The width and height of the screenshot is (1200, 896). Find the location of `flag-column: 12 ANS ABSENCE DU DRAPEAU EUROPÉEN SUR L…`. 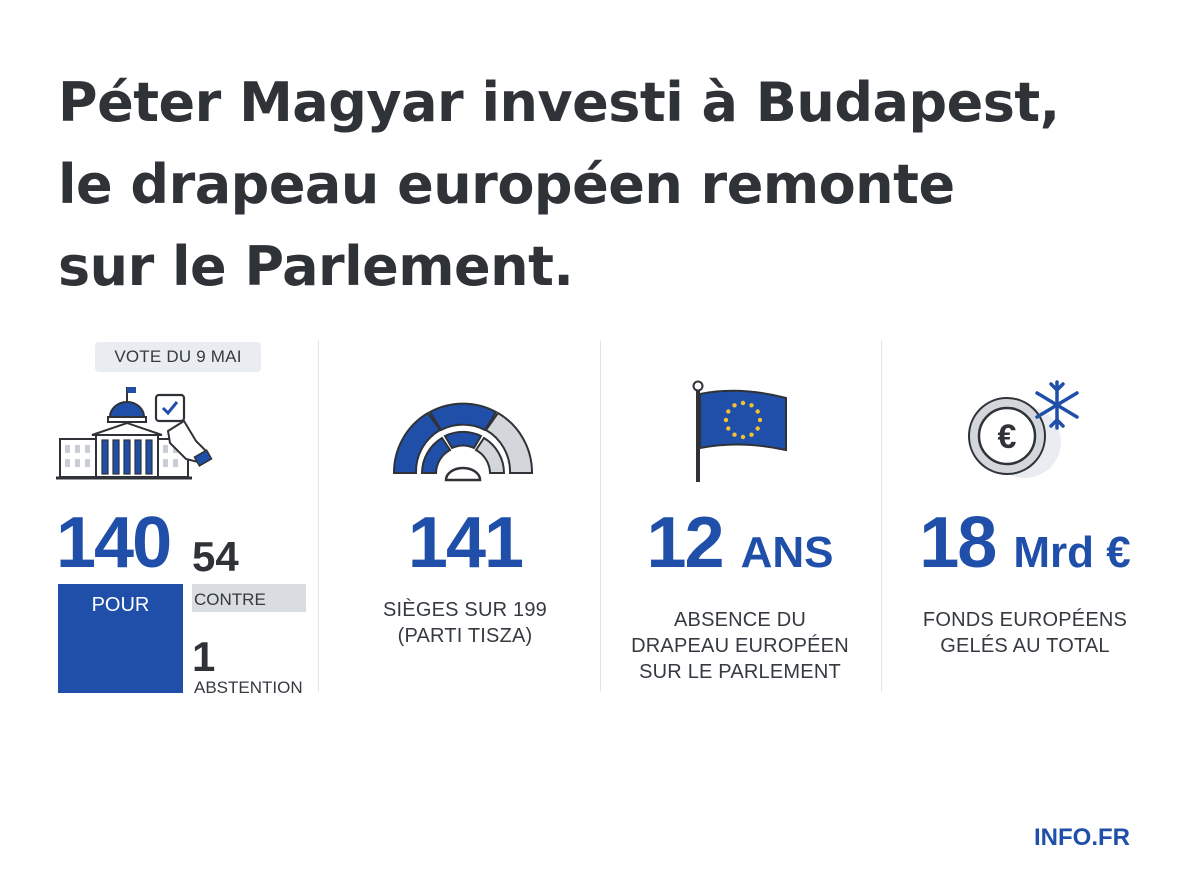

flag-column: 12 ANS ABSENCE DU DRAPEAU EUROPÉEN SUR L… is located at coordinates (740, 596).